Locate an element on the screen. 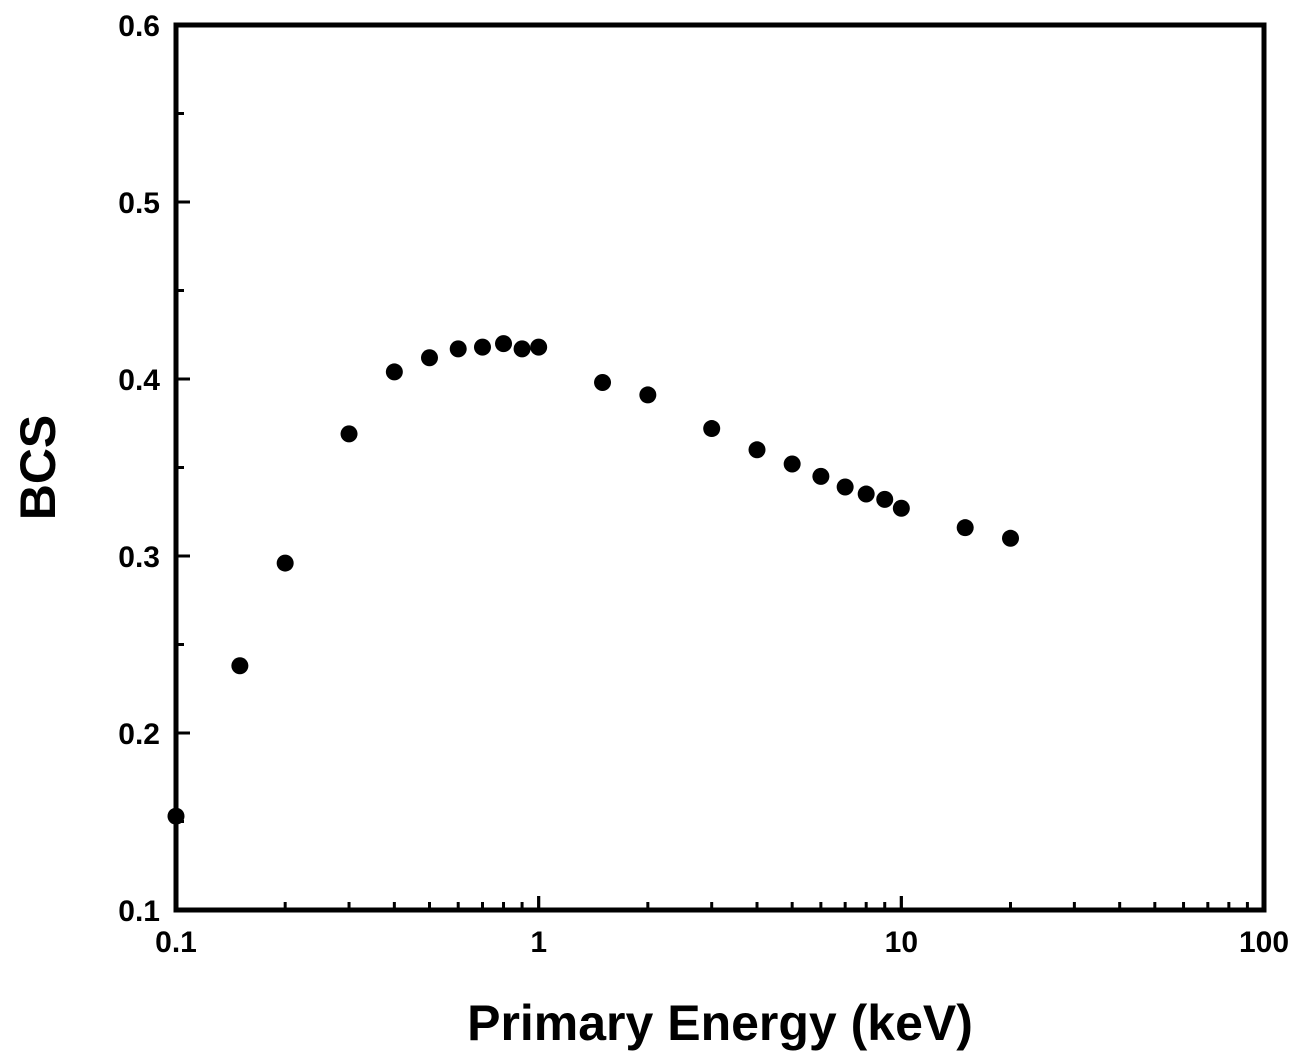 The height and width of the screenshot is (1055, 1298). x-tick-label: 10 is located at coordinates (901, 942).